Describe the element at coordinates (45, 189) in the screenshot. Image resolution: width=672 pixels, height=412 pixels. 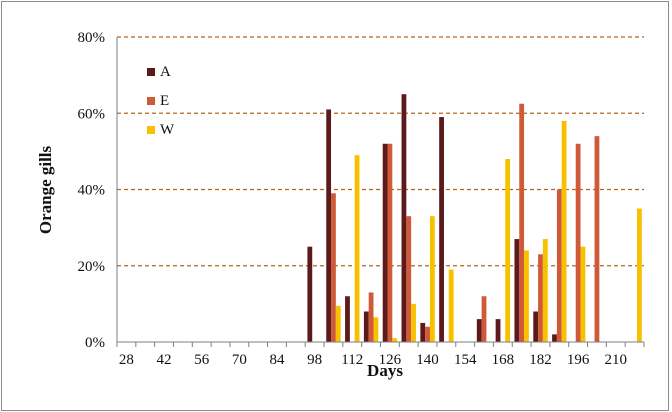
I see `y-axis-title: Orange gills` at that location.